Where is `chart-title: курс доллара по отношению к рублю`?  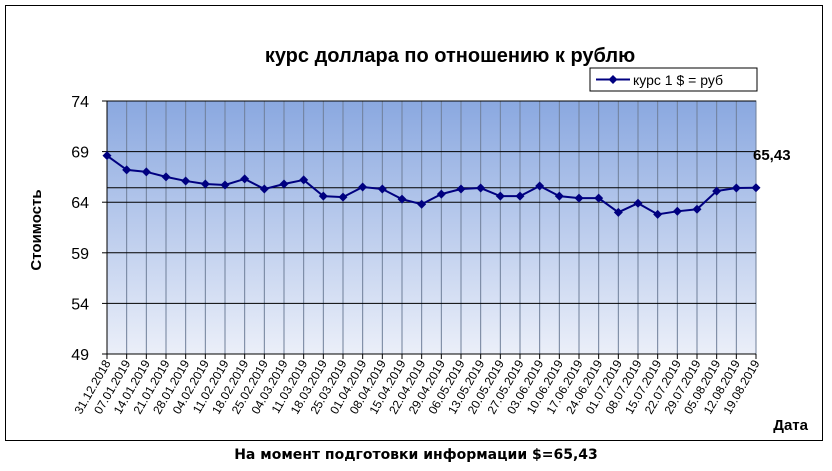 chart-title: курс доллара по отношению к рублю is located at coordinates (450, 56).